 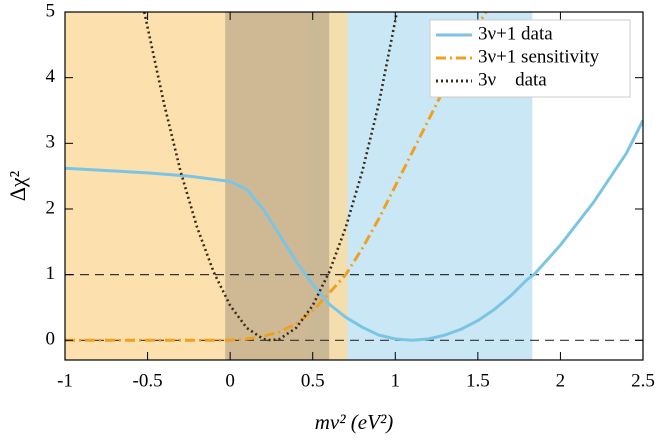 I want to click on x-tick-label: 2, so click(x=561, y=380).